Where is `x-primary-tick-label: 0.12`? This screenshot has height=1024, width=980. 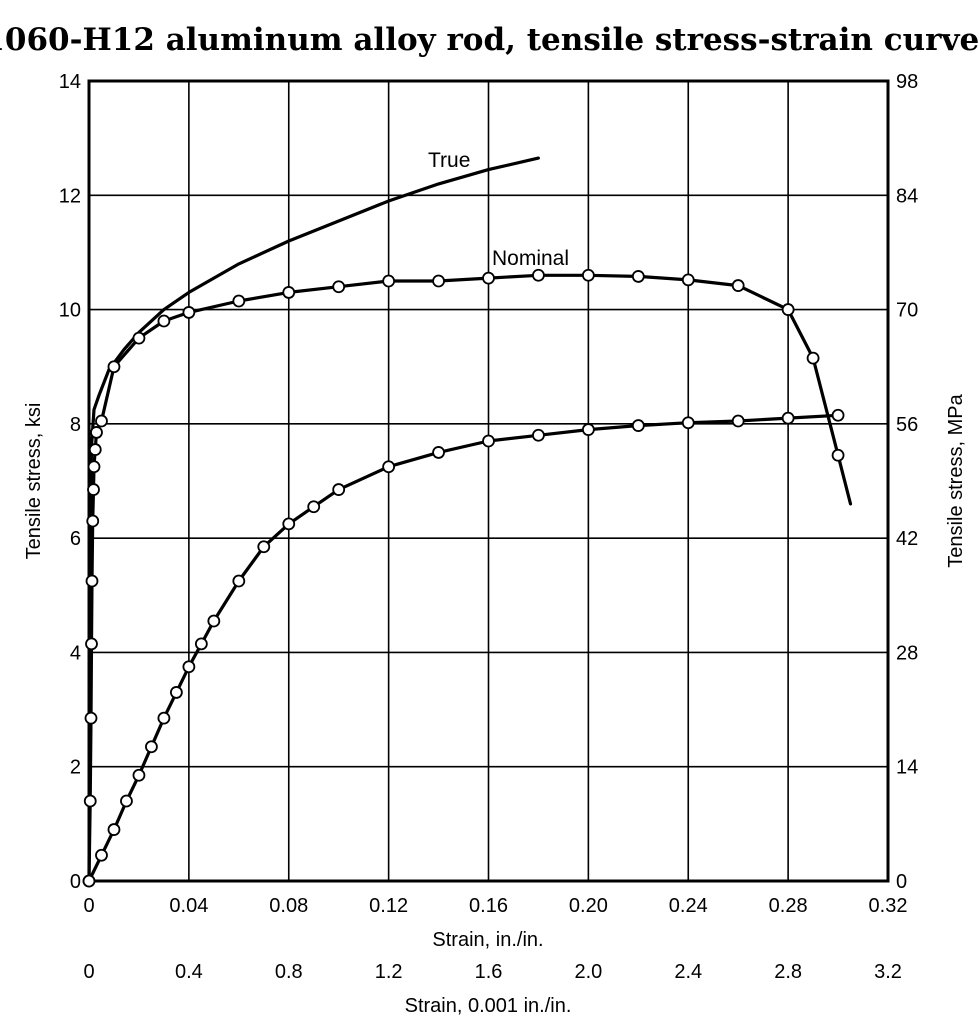 x-primary-tick-label: 0.12 is located at coordinates (388, 906).